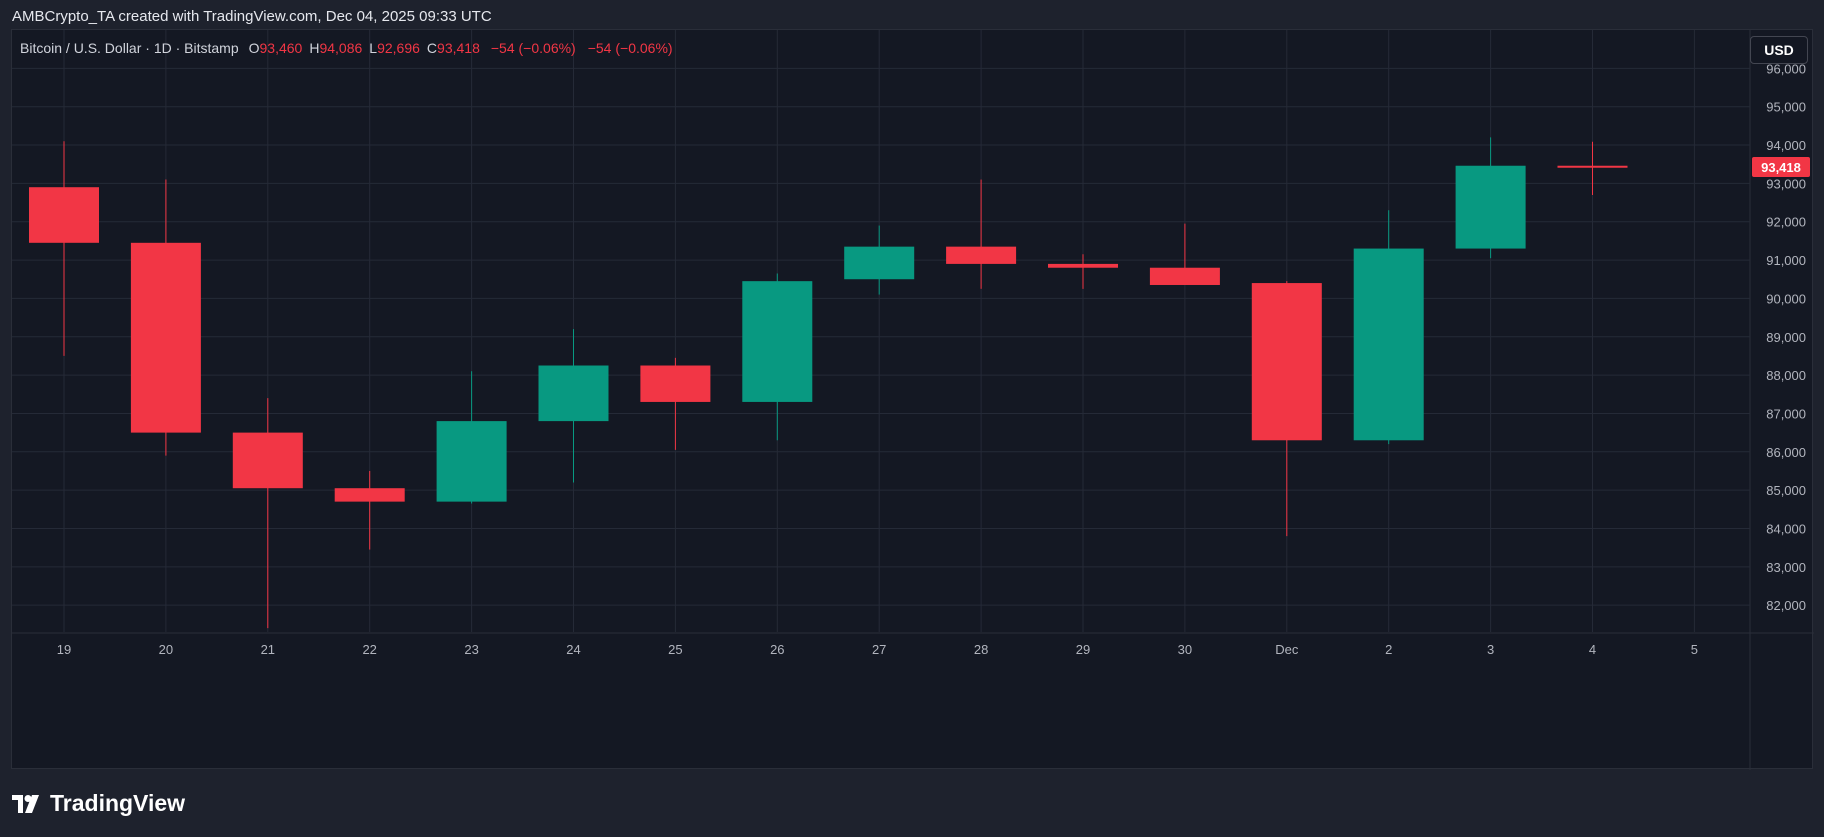 Image resolution: width=1824 pixels, height=837 pixels. Describe the element at coordinates (373, 48) in the screenshot. I see `low-key: L` at that location.